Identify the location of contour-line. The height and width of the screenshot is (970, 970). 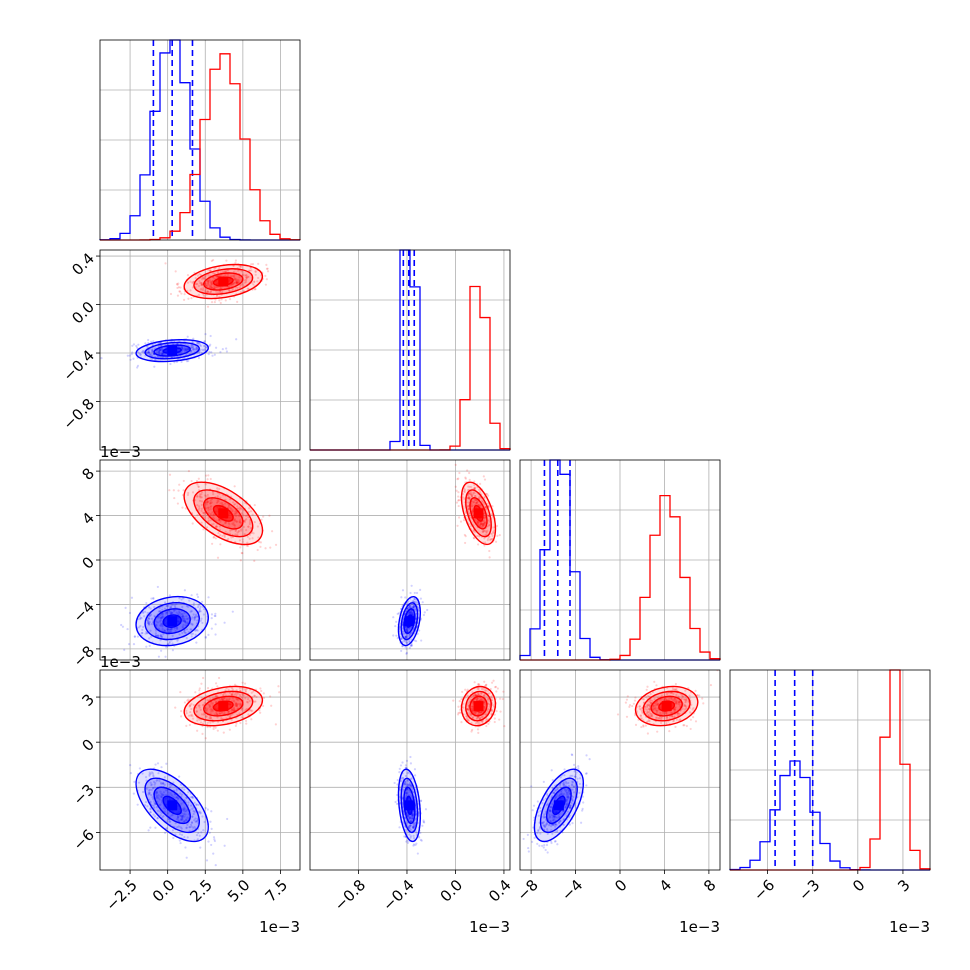
(409, 805).